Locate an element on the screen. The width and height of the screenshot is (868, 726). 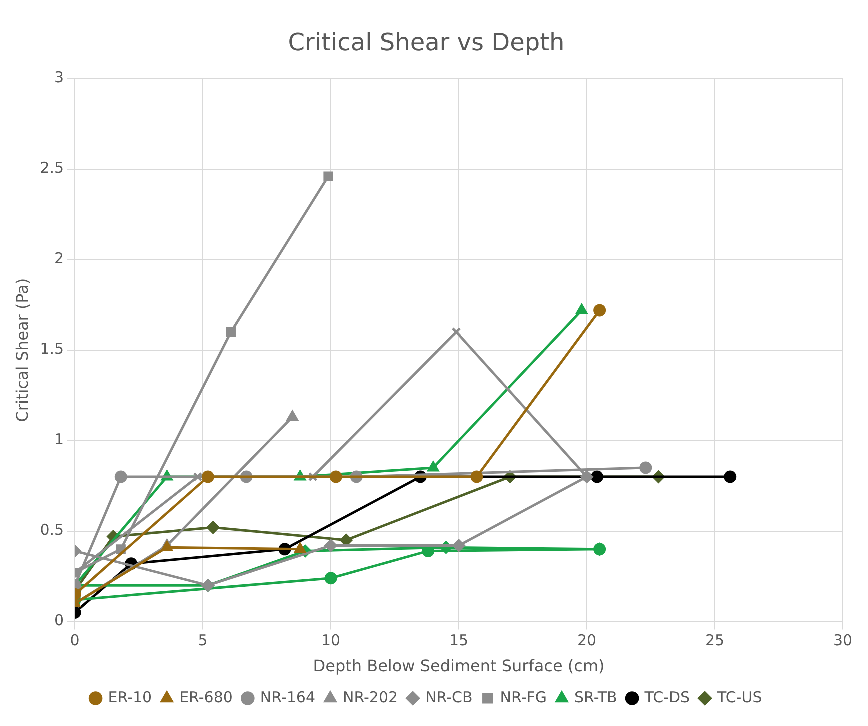
x-tick-label: 20 is located at coordinates (587, 641).